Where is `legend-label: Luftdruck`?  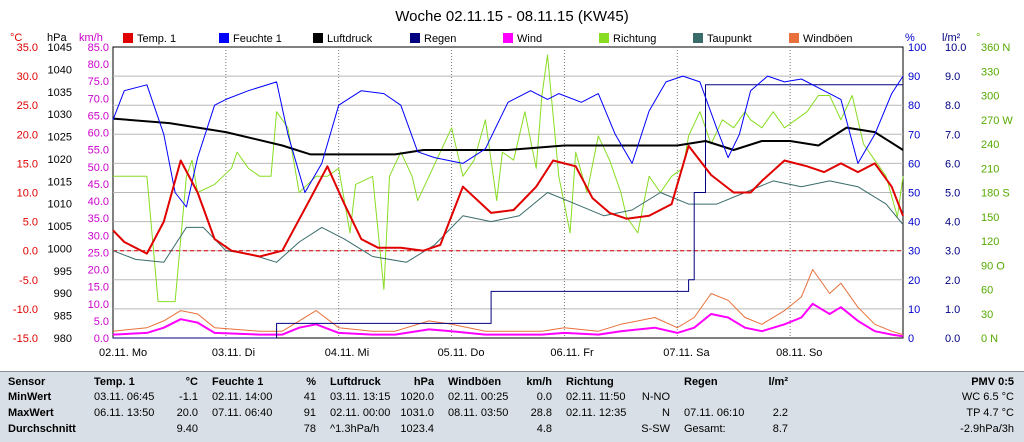
legend-label: Luftdruck is located at coordinates (350, 39).